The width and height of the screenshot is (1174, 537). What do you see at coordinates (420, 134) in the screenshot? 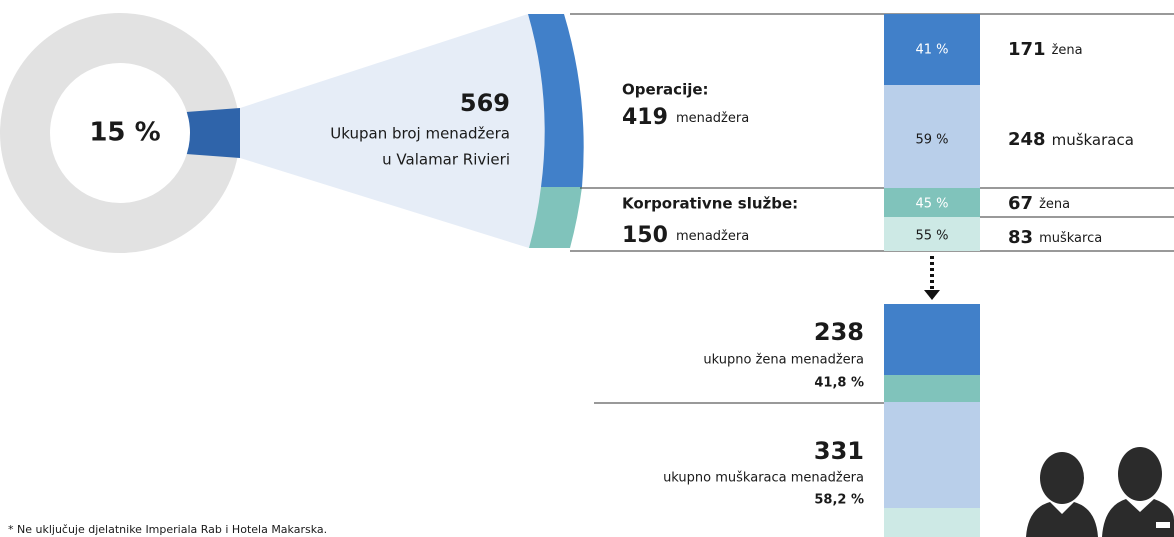
I see `total-label: Ukupan broj menadžera` at bounding box center [420, 134].